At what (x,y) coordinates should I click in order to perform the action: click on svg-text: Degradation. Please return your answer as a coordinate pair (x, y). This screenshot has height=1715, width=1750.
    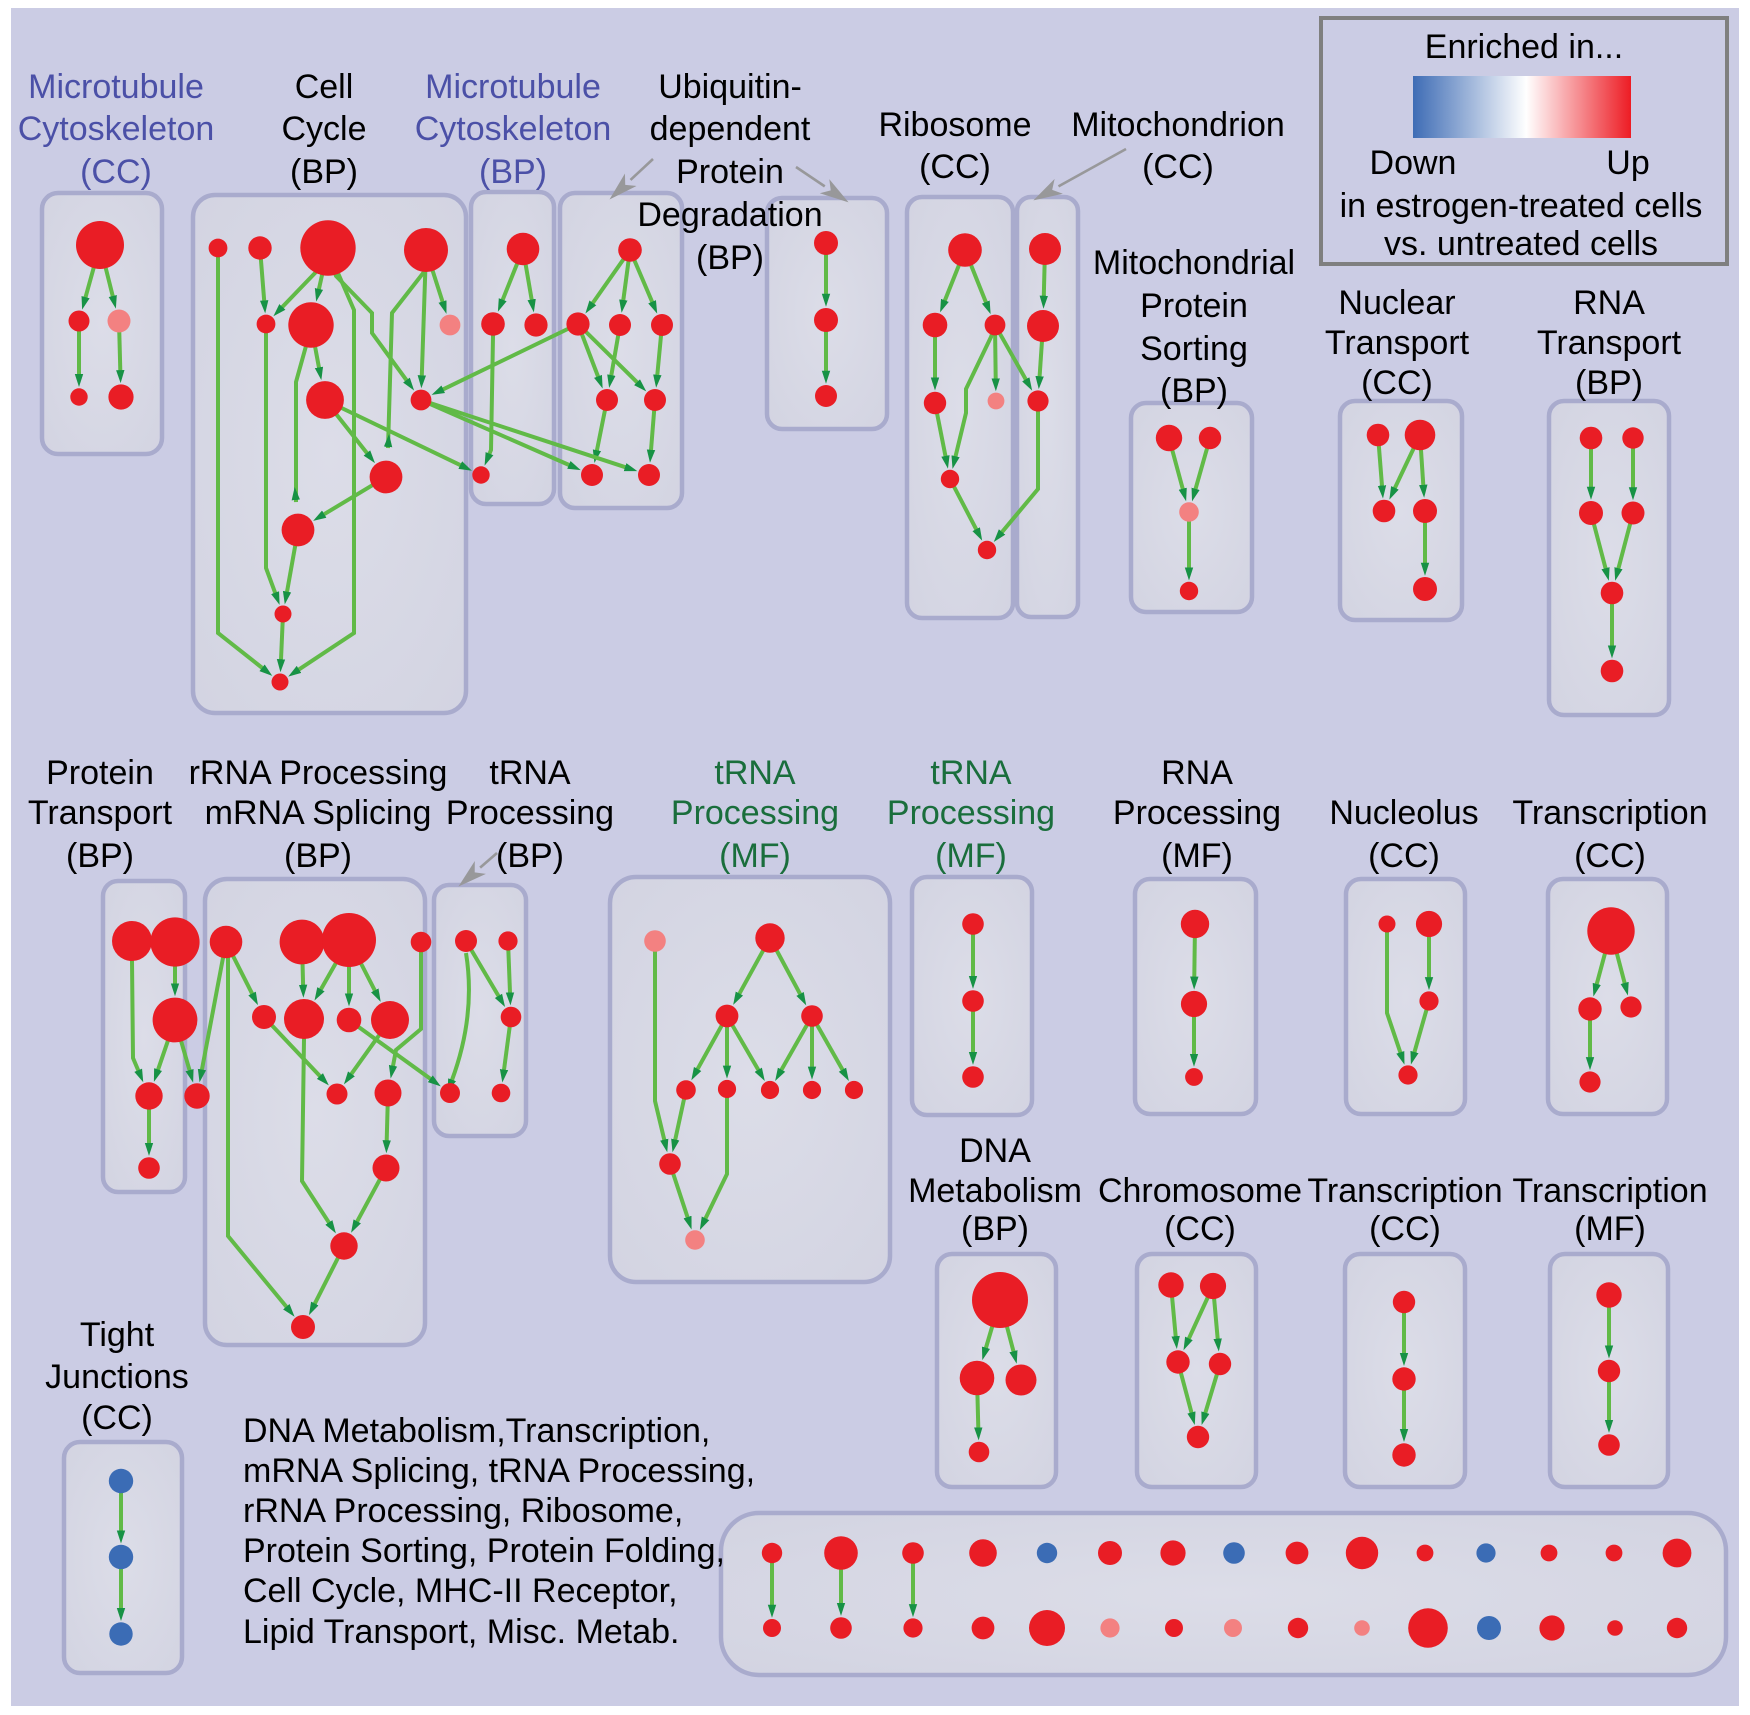
    Looking at the image, I should click on (729, 215).